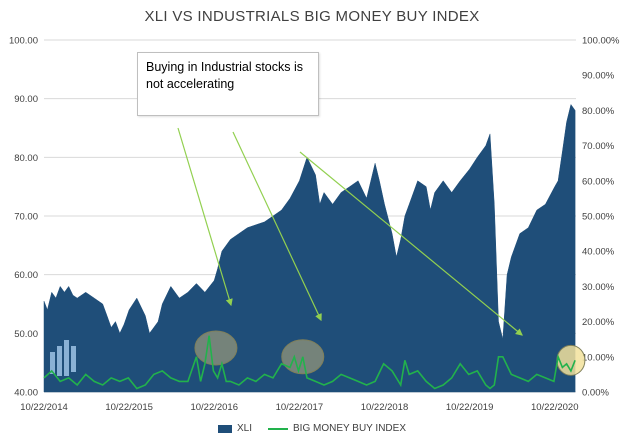 The height and width of the screenshot is (442, 624). What do you see at coordinates (26, 158) in the screenshot?
I see `y-left-tick-label: 80.00` at bounding box center [26, 158].